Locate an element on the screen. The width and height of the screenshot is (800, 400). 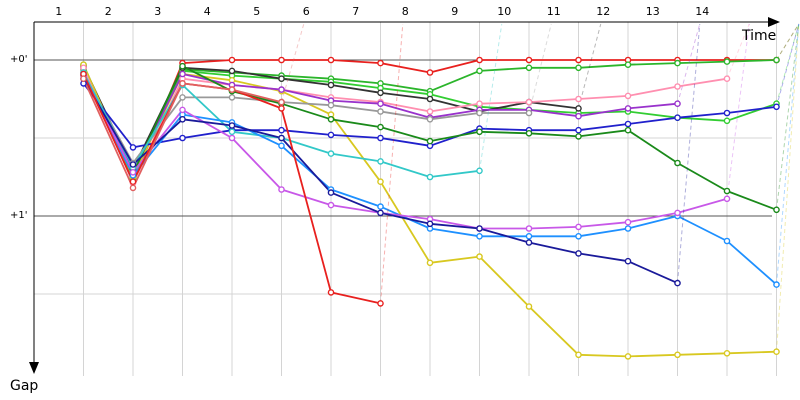
x-tick-label: 4 is located at coordinates (207, 11).